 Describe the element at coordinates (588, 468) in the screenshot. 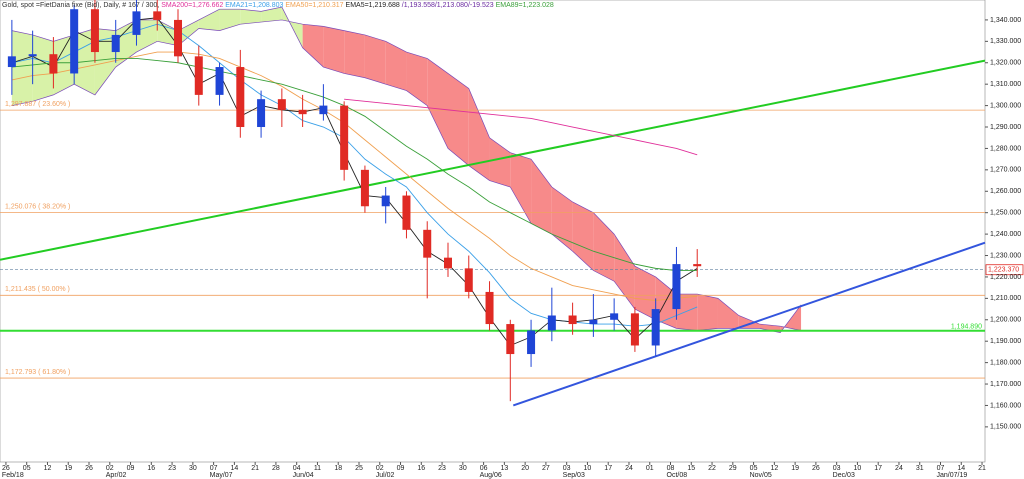

I see `x-tick-label: 10` at that location.